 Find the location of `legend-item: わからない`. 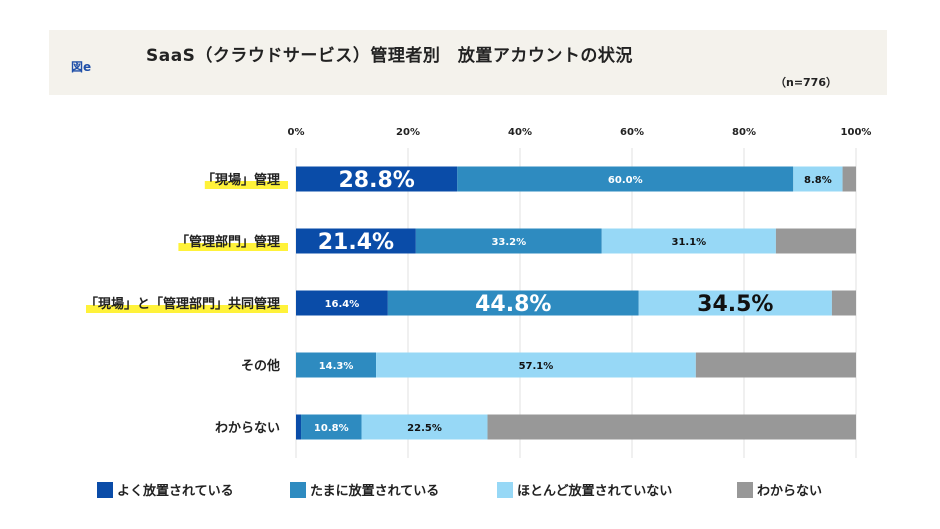

legend-item: わからない is located at coordinates (779, 489).